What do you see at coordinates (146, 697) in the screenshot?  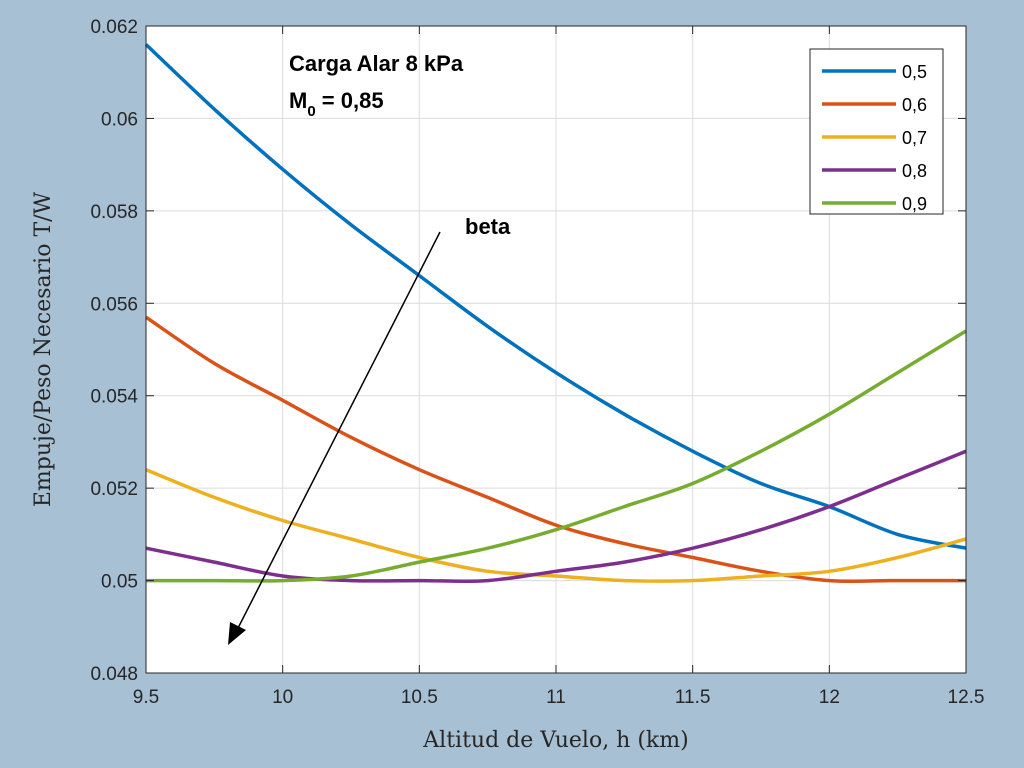 I see `x-tick-label: 9.5` at bounding box center [146, 697].